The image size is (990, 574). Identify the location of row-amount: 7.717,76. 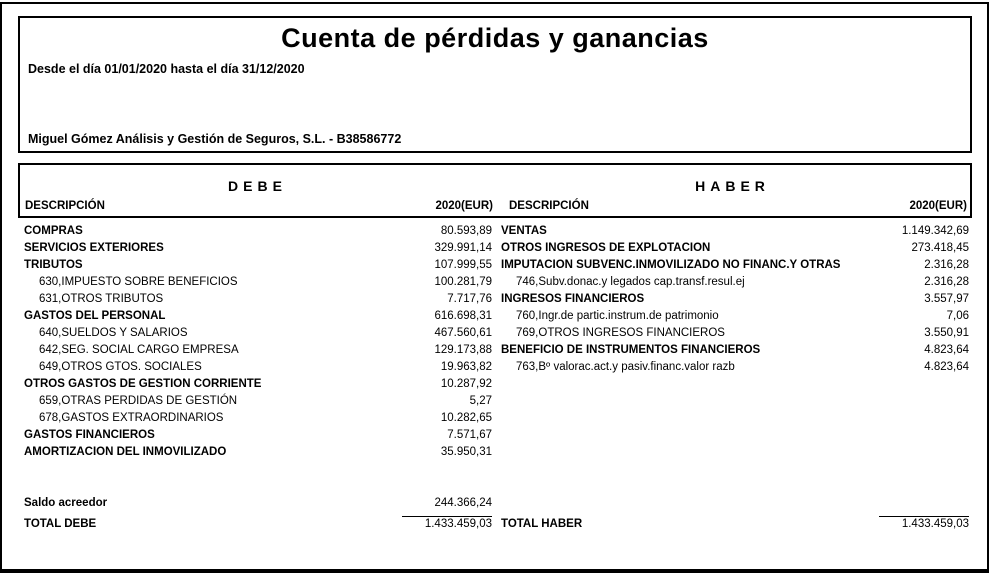
(469, 299).